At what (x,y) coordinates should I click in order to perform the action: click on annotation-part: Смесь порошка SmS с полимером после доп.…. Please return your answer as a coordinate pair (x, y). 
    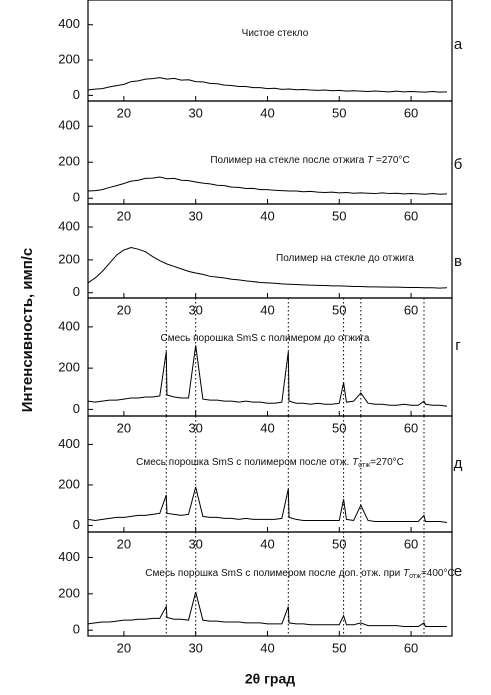
    Looking at the image, I should click on (274, 573).